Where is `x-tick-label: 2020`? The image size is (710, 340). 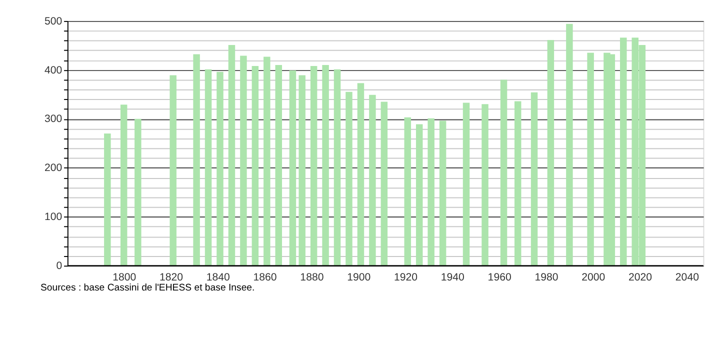 x-tick-label: 2020 is located at coordinates (640, 278).